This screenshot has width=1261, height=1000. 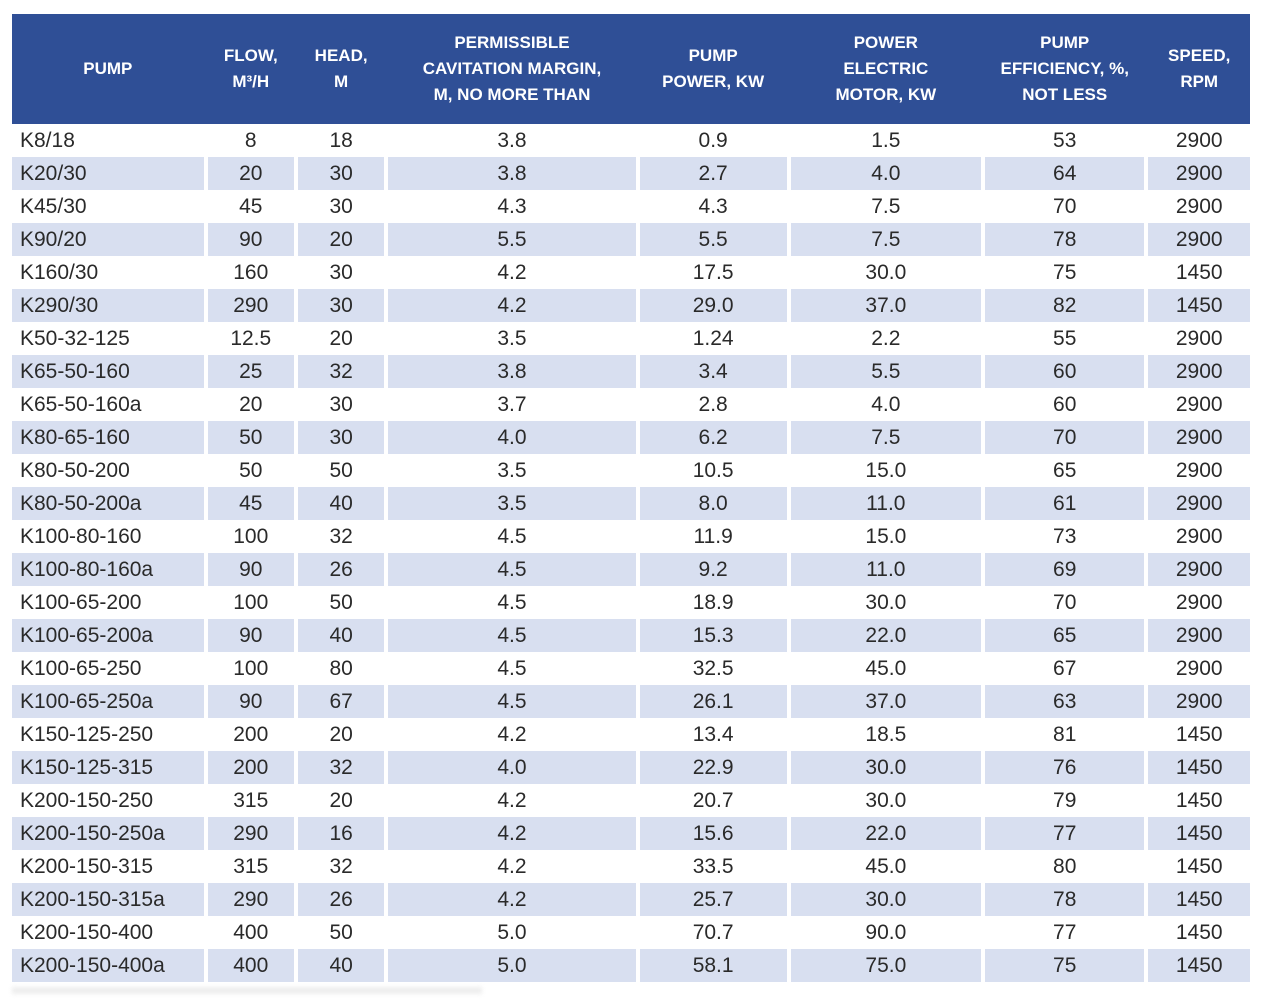 What do you see at coordinates (110, 470) in the screenshot?
I see `cell-pump: K80-50-200` at bounding box center [110, 470].